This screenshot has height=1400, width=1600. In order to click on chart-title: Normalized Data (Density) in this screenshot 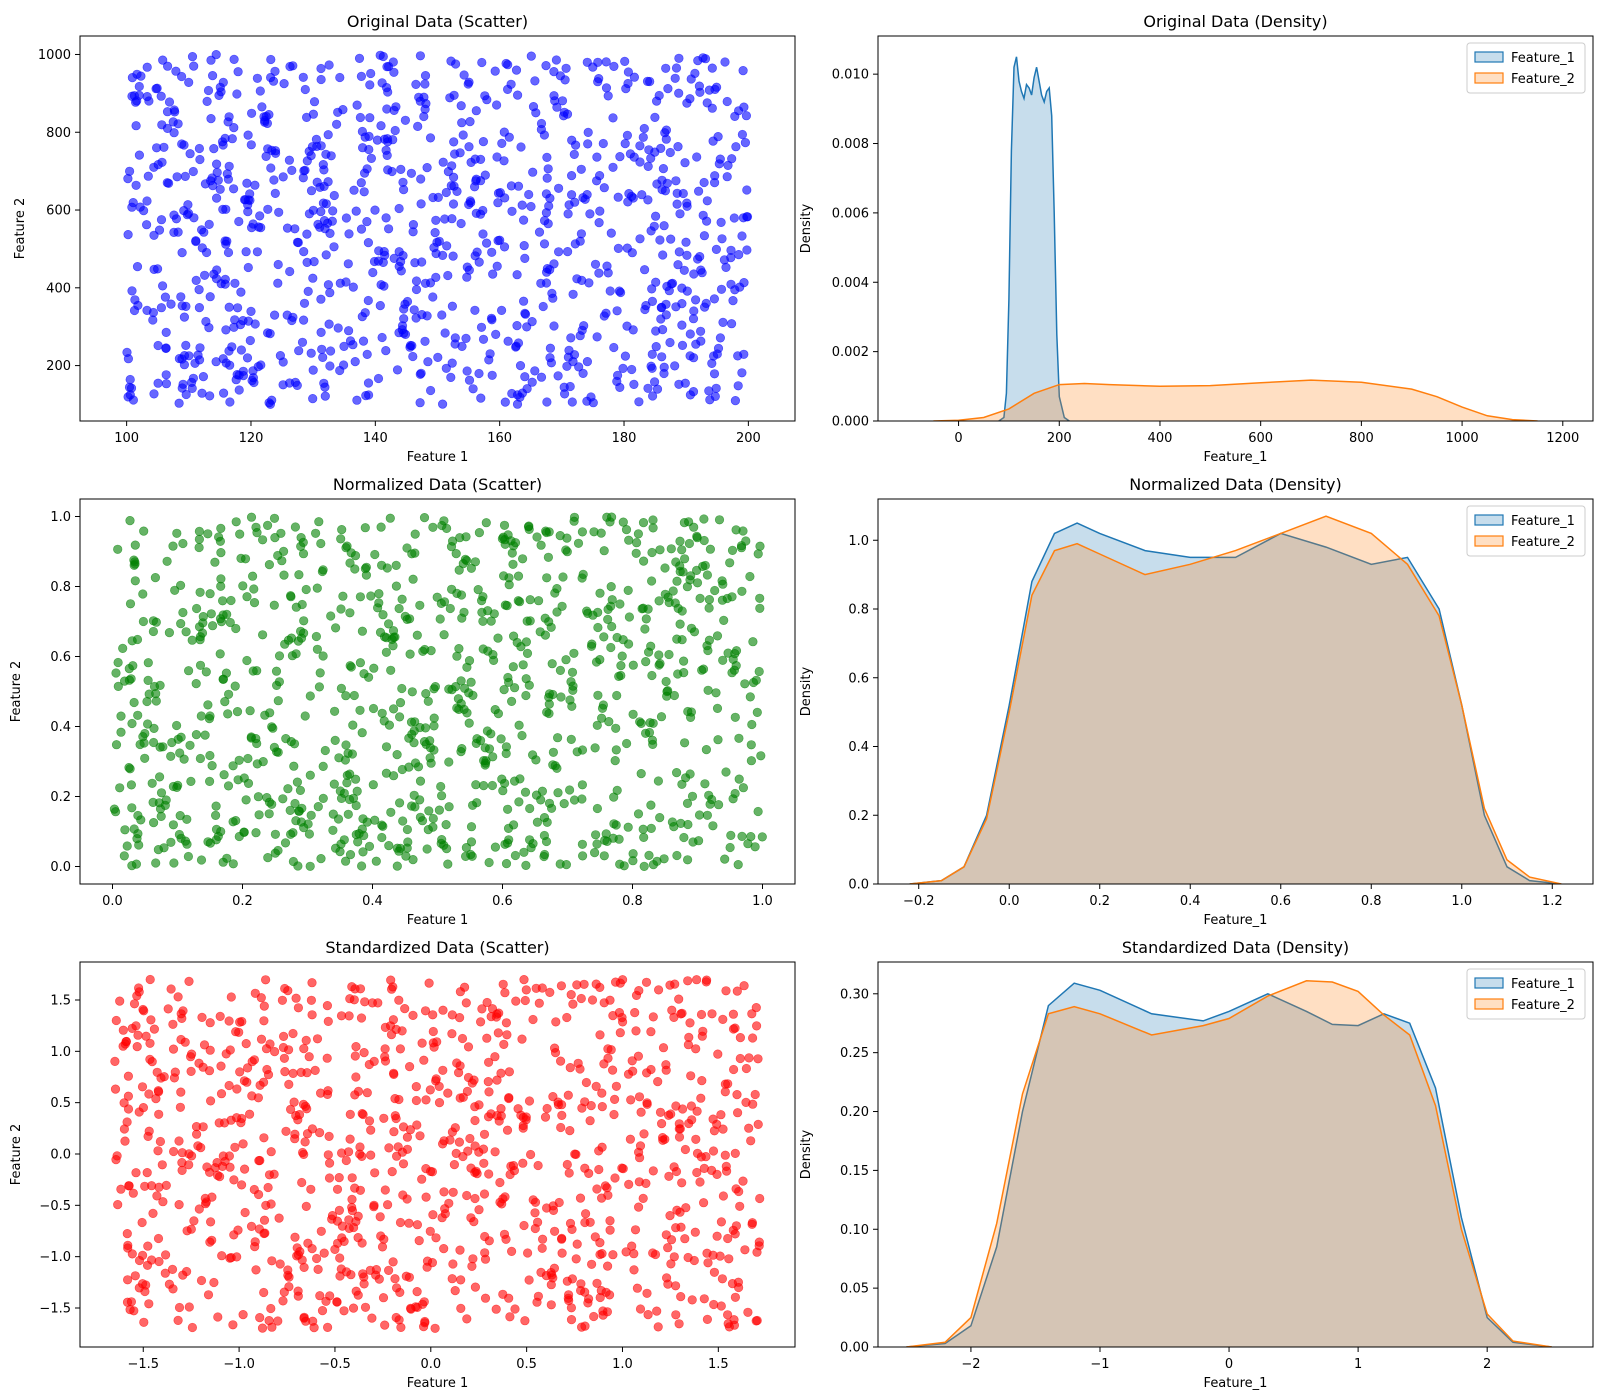, I will do `click(1235, 484)`.